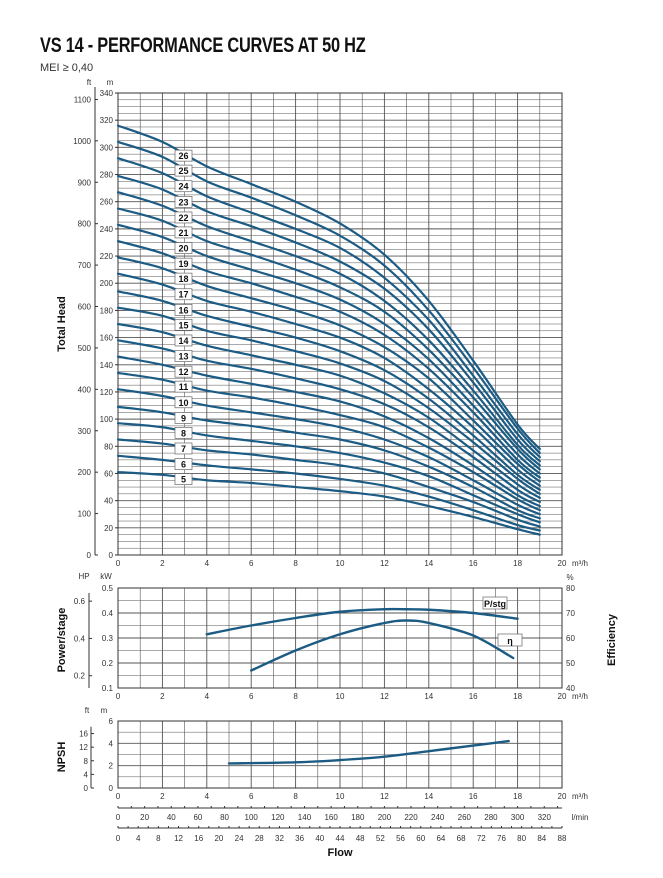  What do you see at coordinates (360, 838) in the screenshot?
I see `gpm-tick: 48` at bounding box center [360, 838].